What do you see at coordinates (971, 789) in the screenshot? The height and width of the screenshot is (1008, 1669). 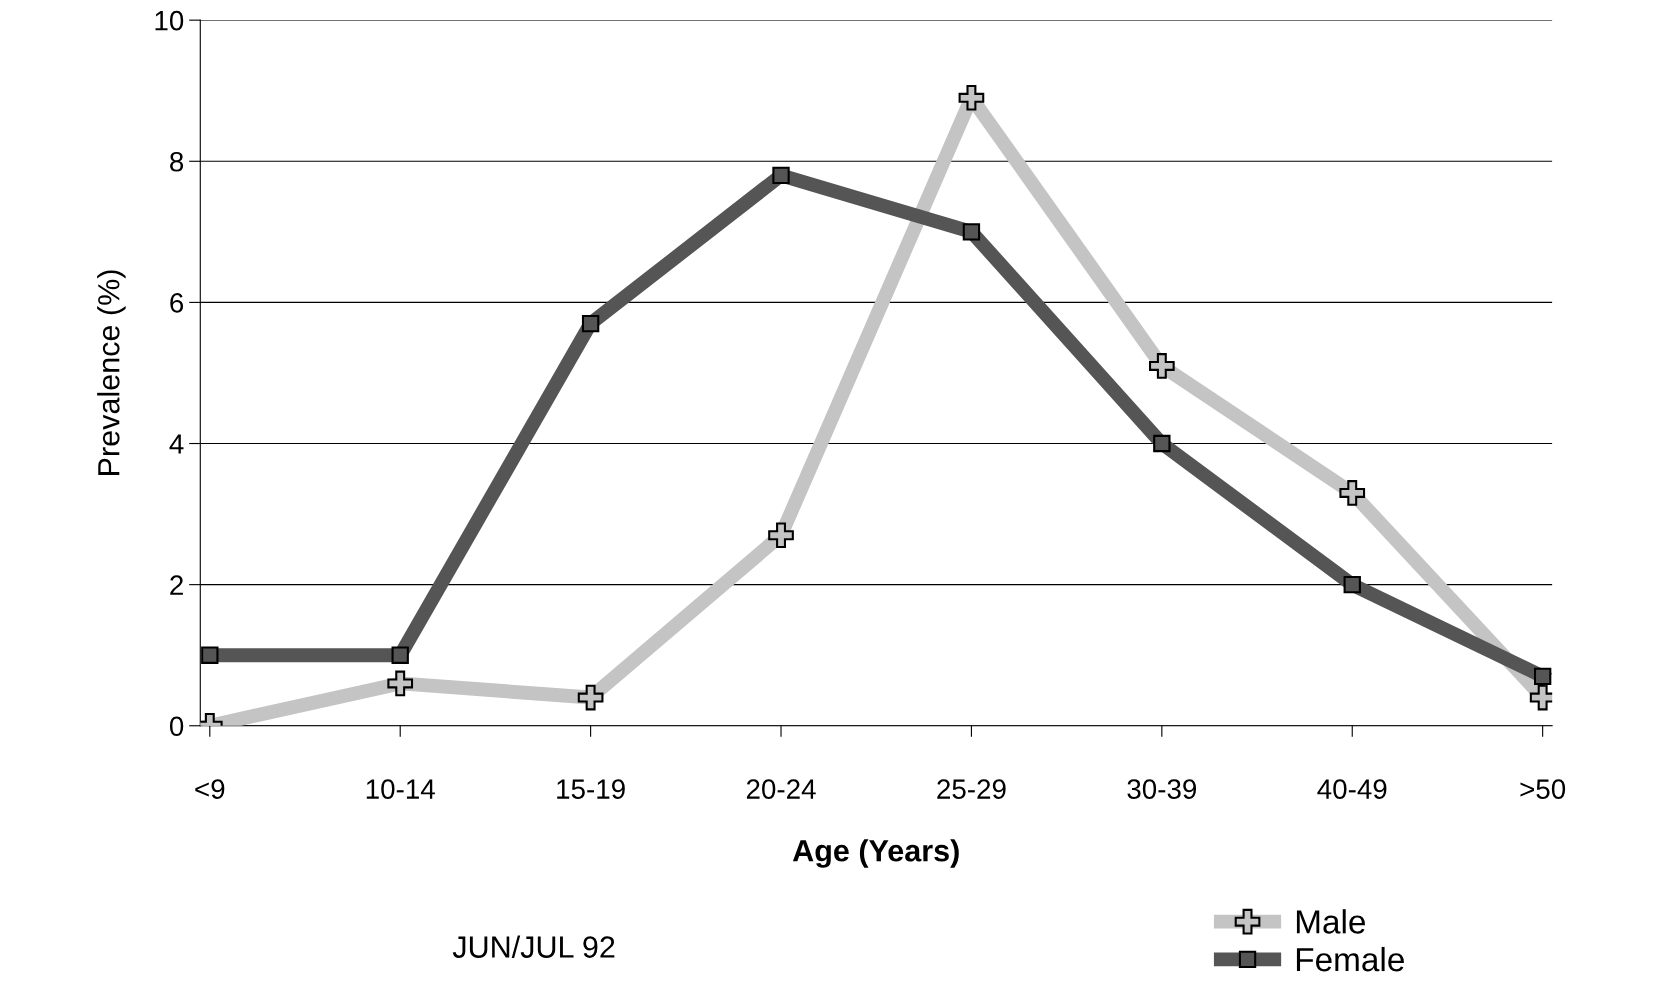 I see `x-tick-label: 25-29` at bounding box center [971, 789].